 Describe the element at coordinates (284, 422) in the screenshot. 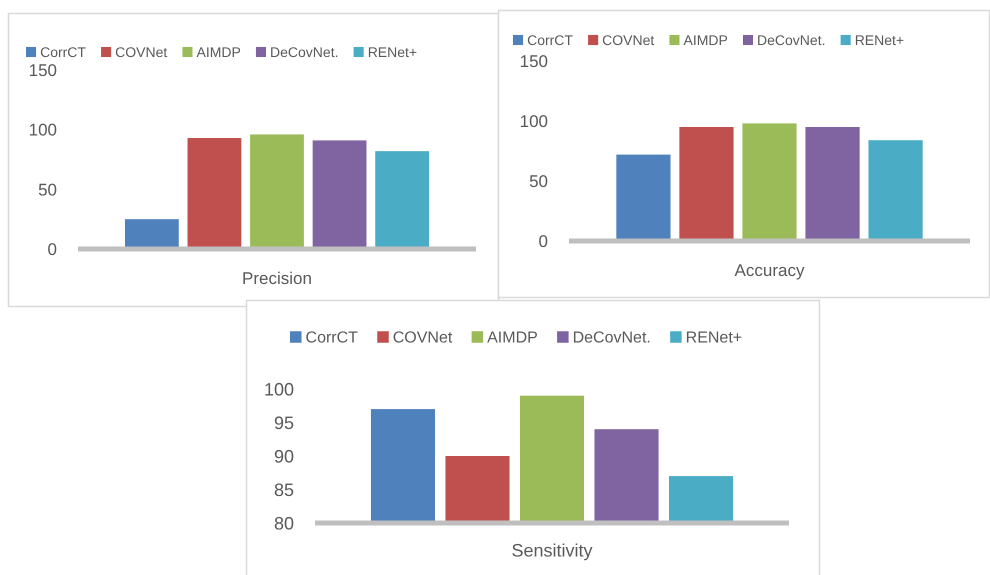

I see `y-tick-label: 95` at that location.